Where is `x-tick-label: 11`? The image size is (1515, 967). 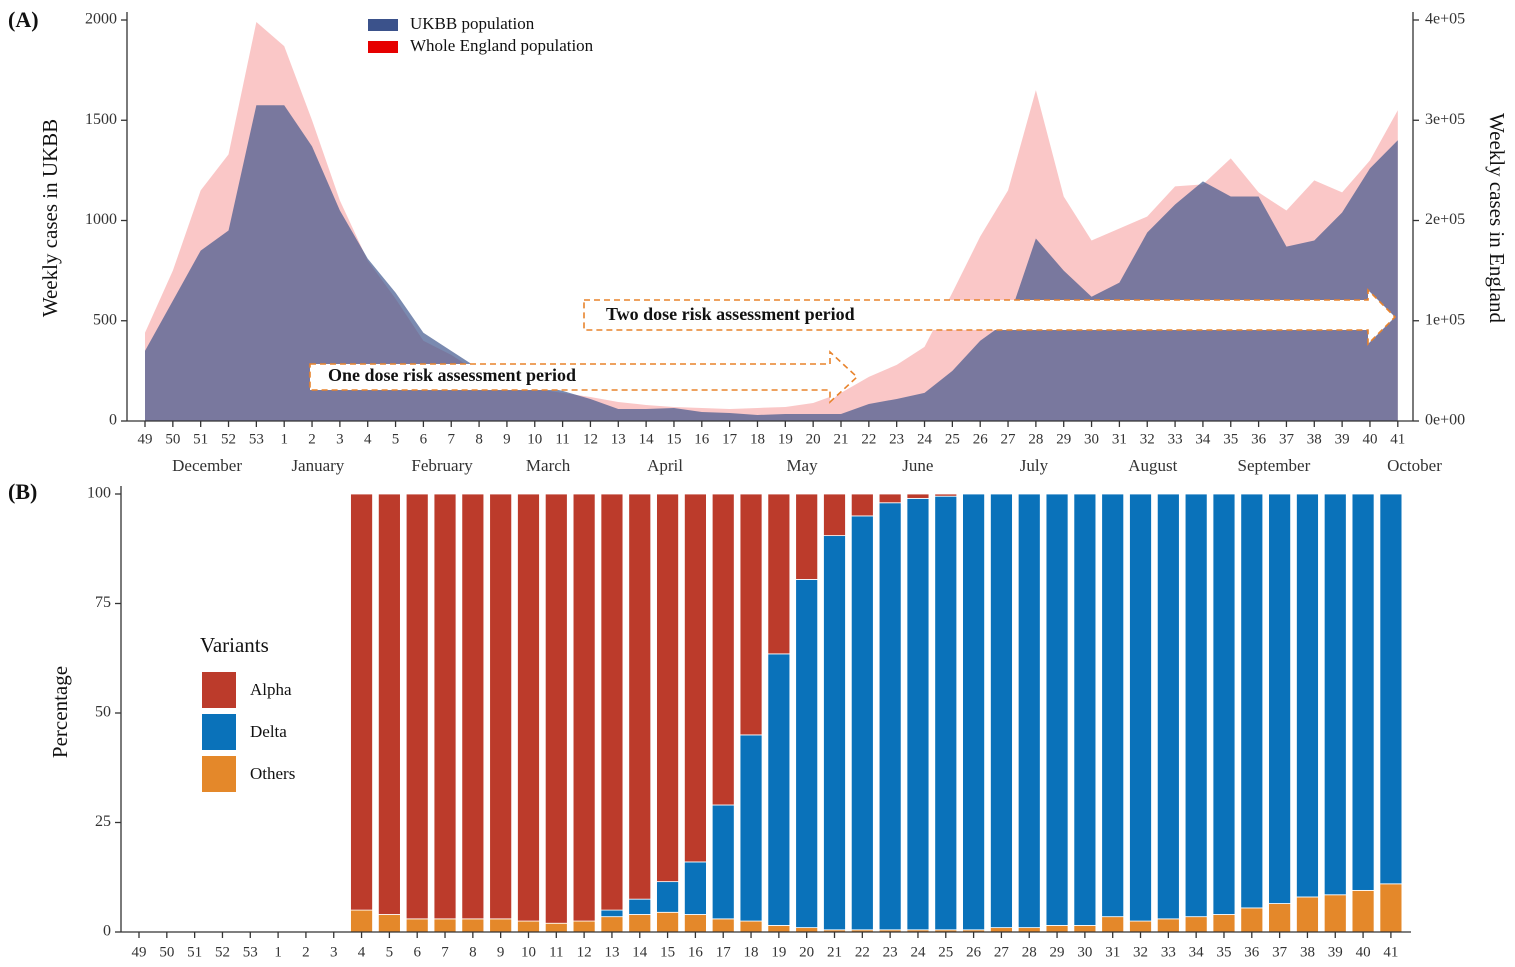 x-tick-label: 11 is located at coordinates (562, 439).